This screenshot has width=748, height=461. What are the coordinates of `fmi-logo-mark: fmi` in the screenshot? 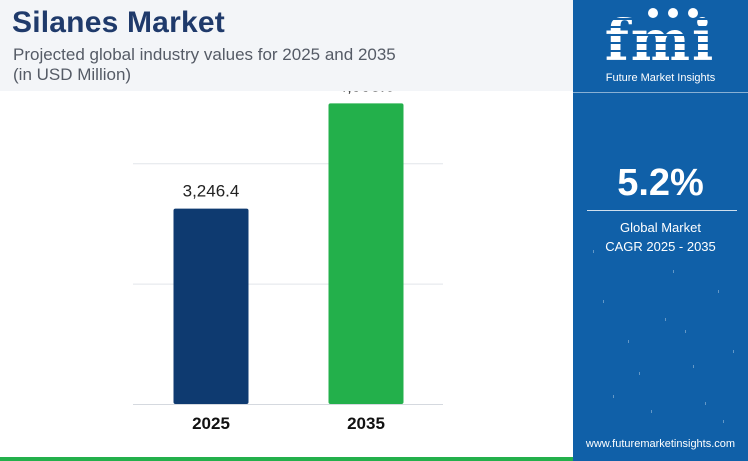 It's located at (660, 41).